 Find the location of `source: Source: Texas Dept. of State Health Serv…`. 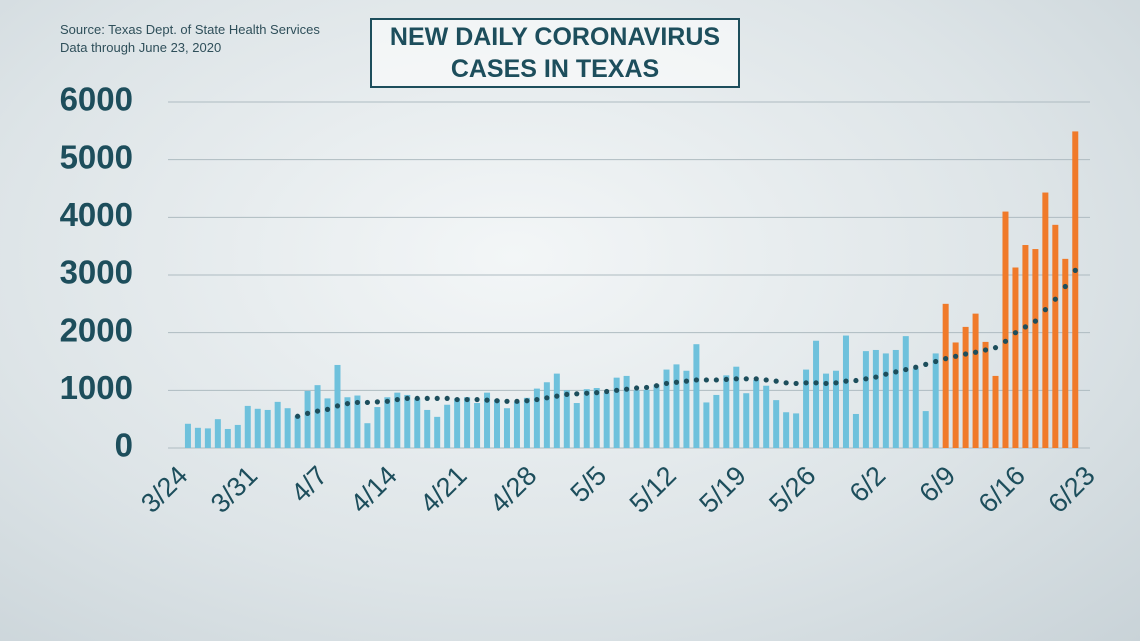

source: Source: Texas Dept. of State Health Serv… is located at coordinates (190, 29).